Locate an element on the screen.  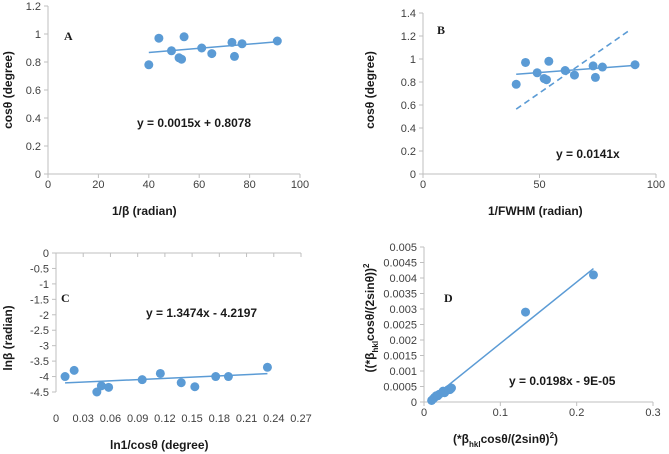
x-axis-label: ln1/cosθ (degree) is located at coordinates (159, 445).